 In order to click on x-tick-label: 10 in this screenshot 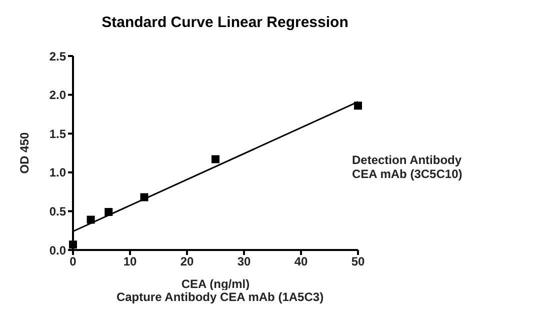, I will do `click(130, 261)`.